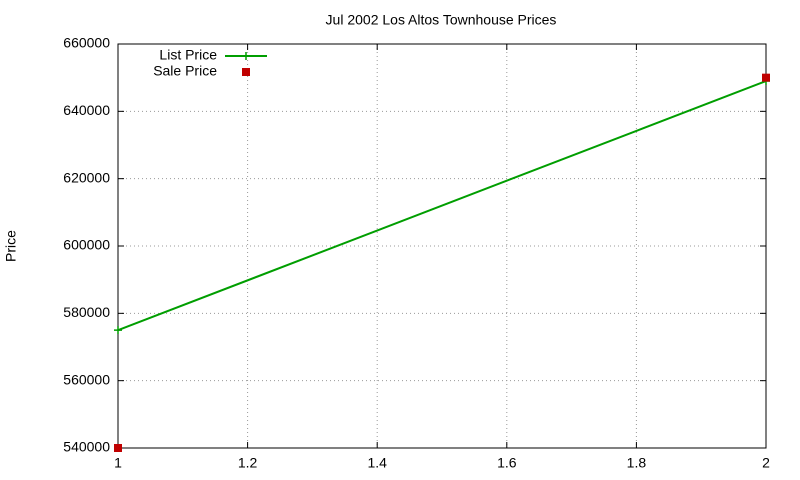 The height and width of the screenshot is (480, 800). Describe the element at coordinates (86, 177) in the screenshot. I see `y-tick-label: 620000` at that location.